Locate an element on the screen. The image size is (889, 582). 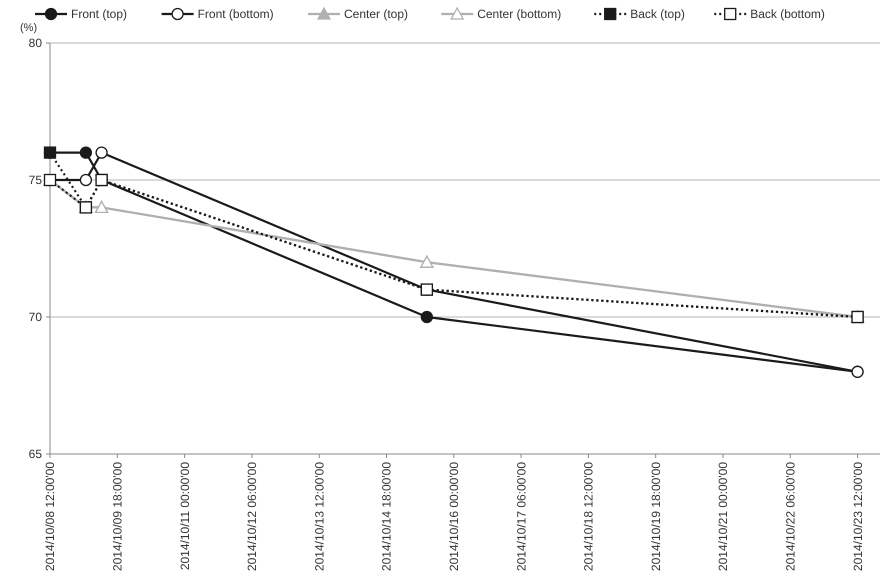
legend-label: Back (top) is located at coordinates (657, 14).